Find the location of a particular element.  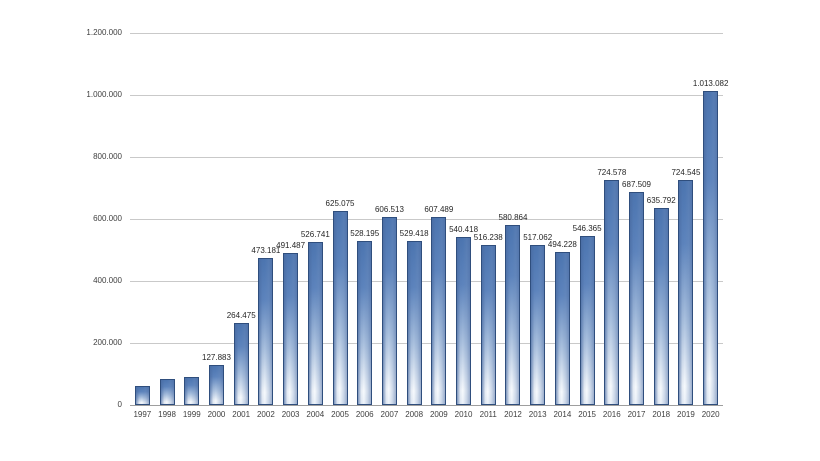

bar-2010 is located at coordinates (464, 321).